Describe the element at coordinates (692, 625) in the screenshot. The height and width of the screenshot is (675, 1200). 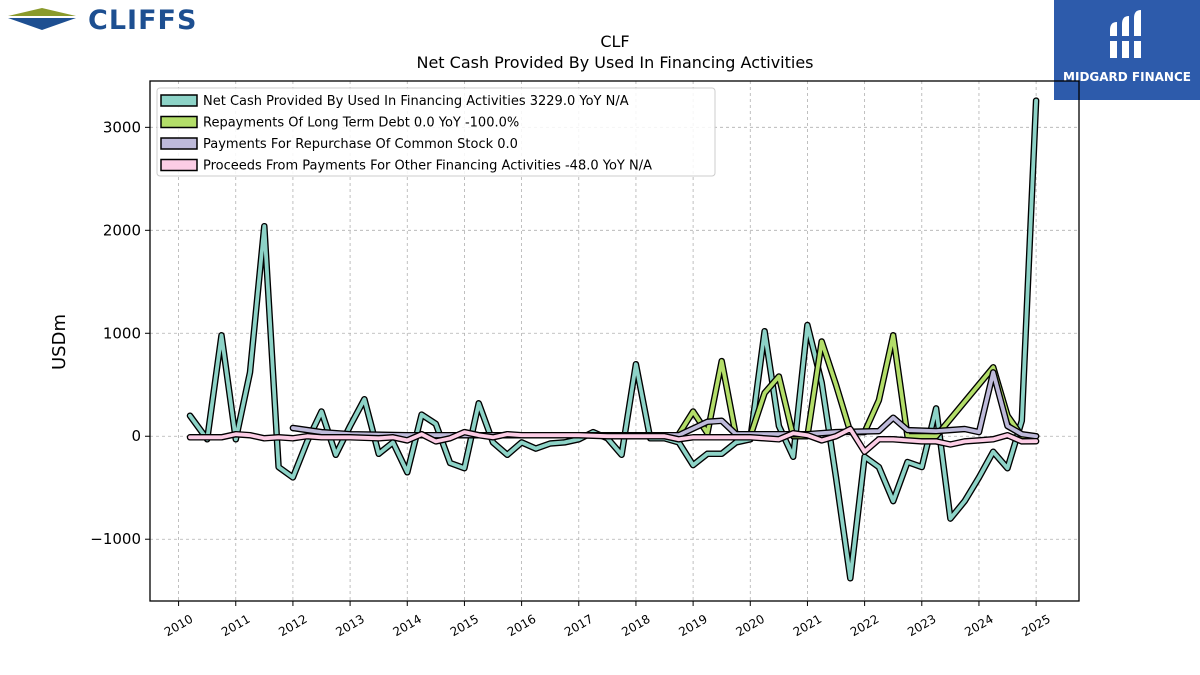
I see `x-tick-label: 2019` at that location.